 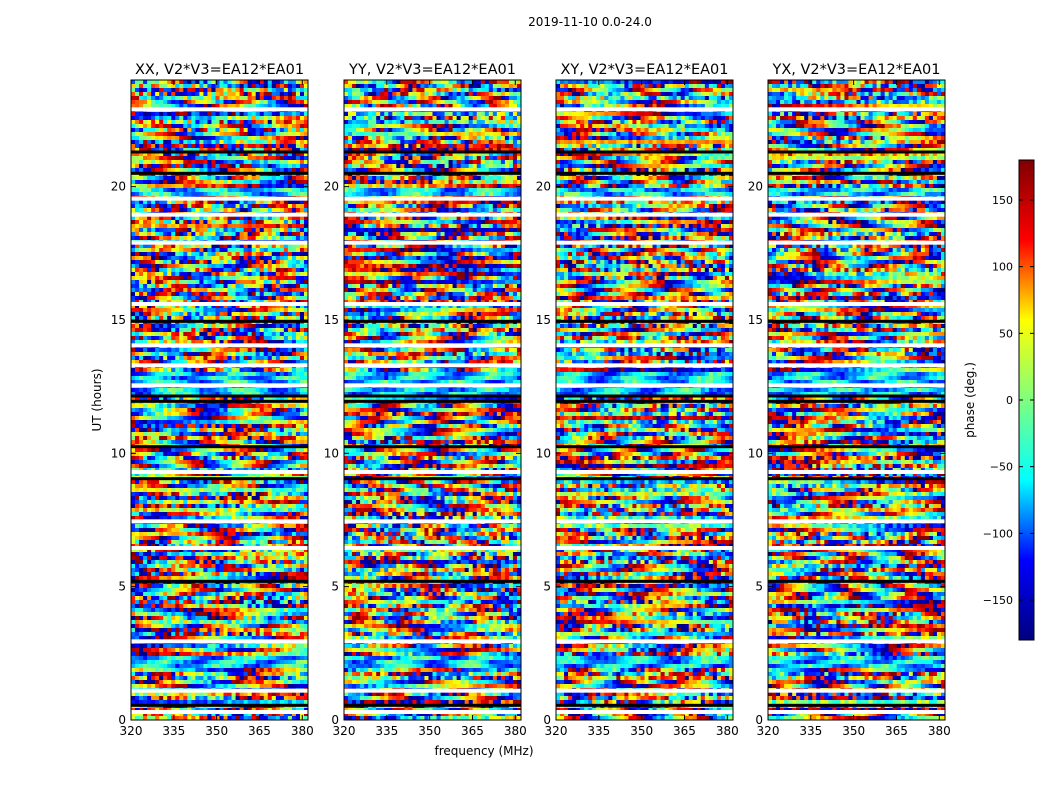 What do you see at coordinates (1002, 267) in the screenshot?
I see `colorbar-tick-label: 100` at bounding box center [1002, 267].